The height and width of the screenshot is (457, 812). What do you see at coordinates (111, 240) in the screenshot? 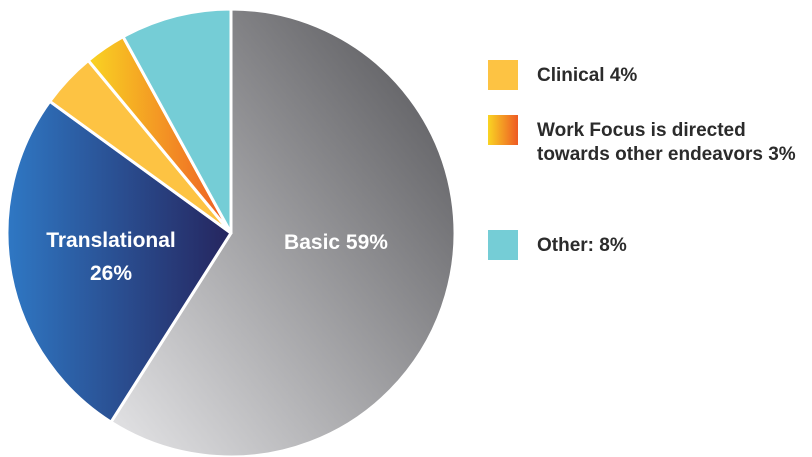
I see `slice-label-translational-line-1: Translational` at bounding box center [111, 240].